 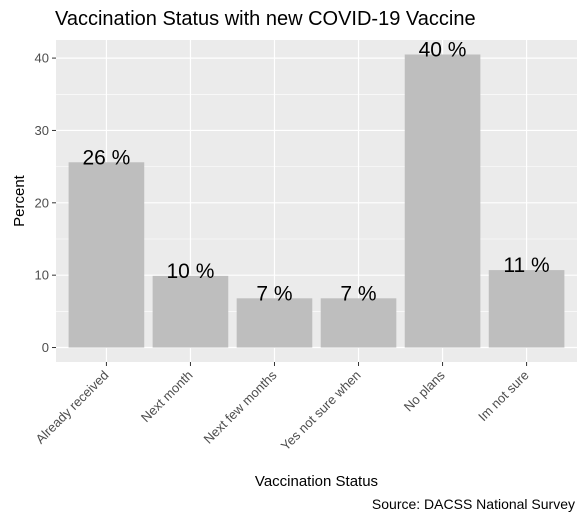 I want to click on data-label: 10 %, so click(x=191, y=271).